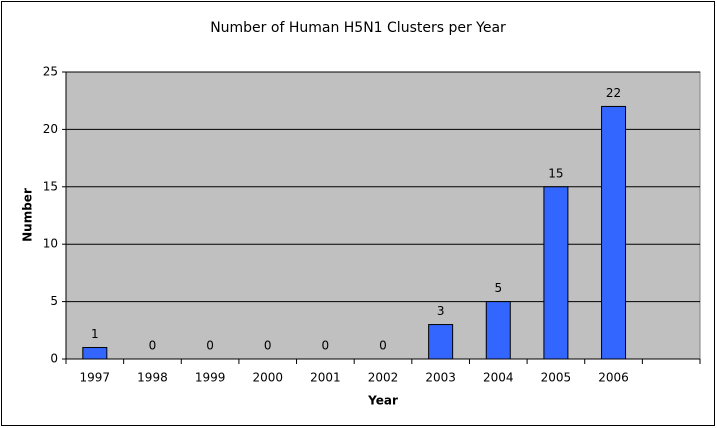 The width and height of the screenshot is (717, 428). I want to click on x-tick-label: 2000, so click(267, 378).